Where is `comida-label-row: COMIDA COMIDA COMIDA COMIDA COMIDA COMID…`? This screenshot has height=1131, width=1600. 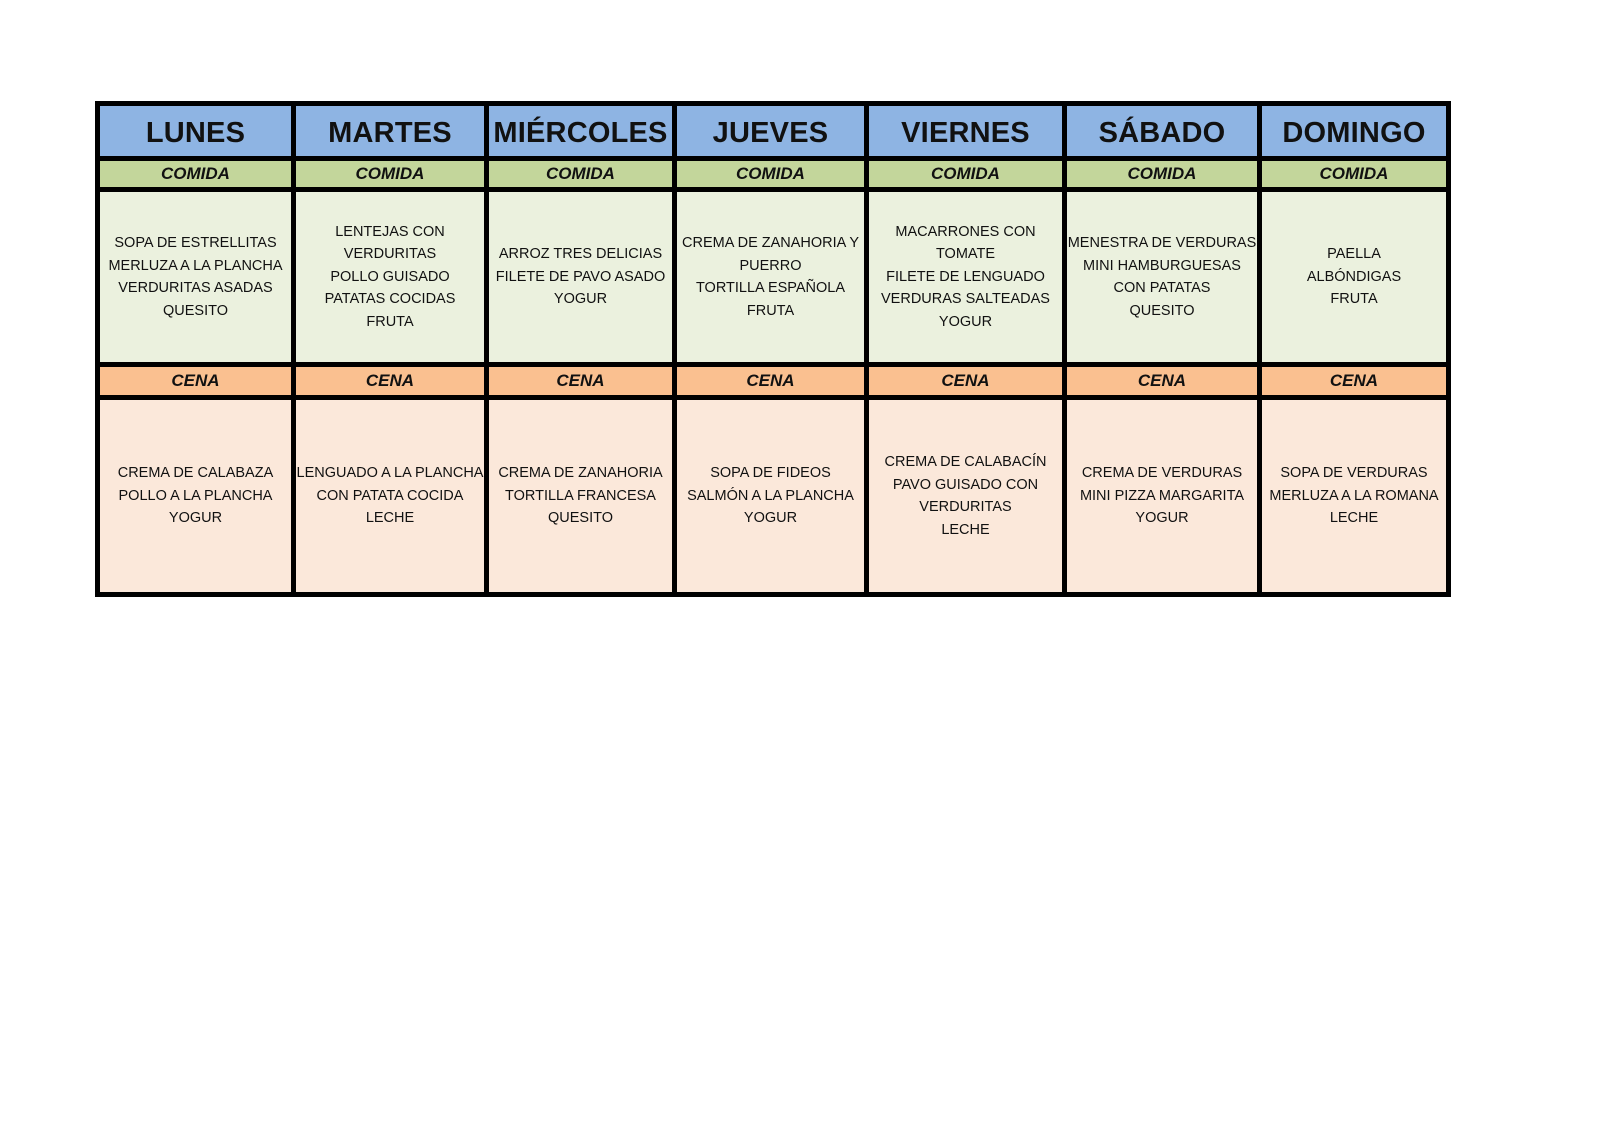
comida-label-row: COMIDA COMIDA COMIDA COMIDA COMIDA COMID… is located at coordinates (773, 174).